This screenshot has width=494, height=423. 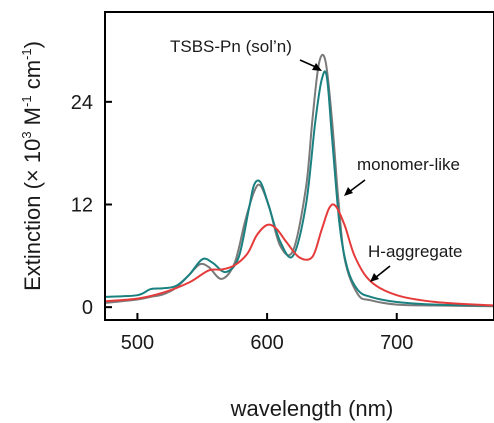 What do you see at coordinates (26, 54) in the screenshot?
I see `y-axis-title-exp3: -1` at bounding box center [26, 54].